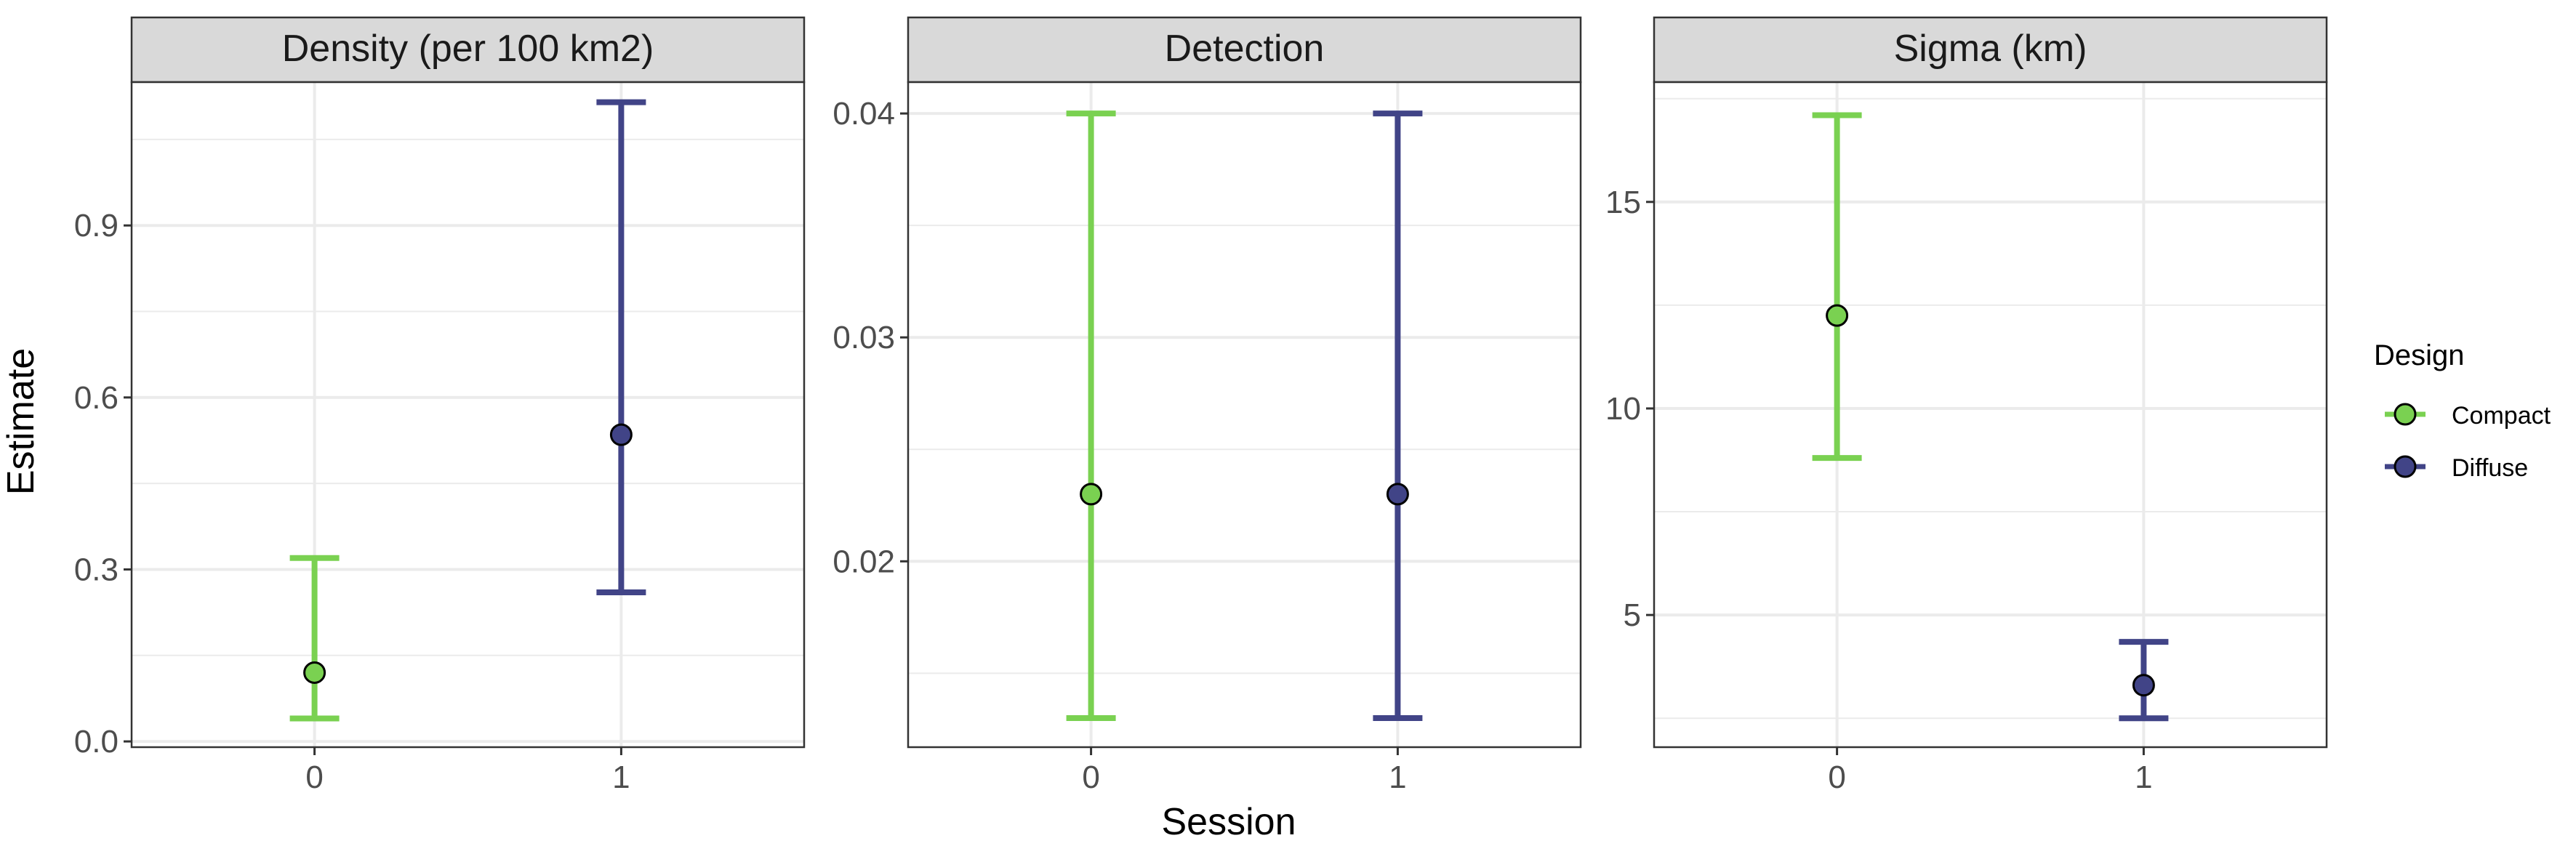 The width and height of the screenshot is (2576, 862). I want to click on y-tick-label: 0.02, so click(863, 561).